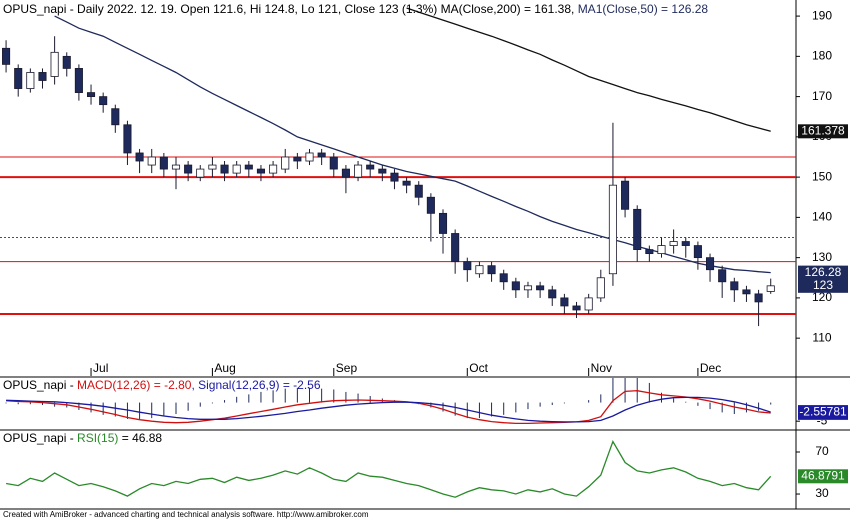 The image size is (850, 520). I want to click on last-value-label: -2.55781, so click(823, 411).